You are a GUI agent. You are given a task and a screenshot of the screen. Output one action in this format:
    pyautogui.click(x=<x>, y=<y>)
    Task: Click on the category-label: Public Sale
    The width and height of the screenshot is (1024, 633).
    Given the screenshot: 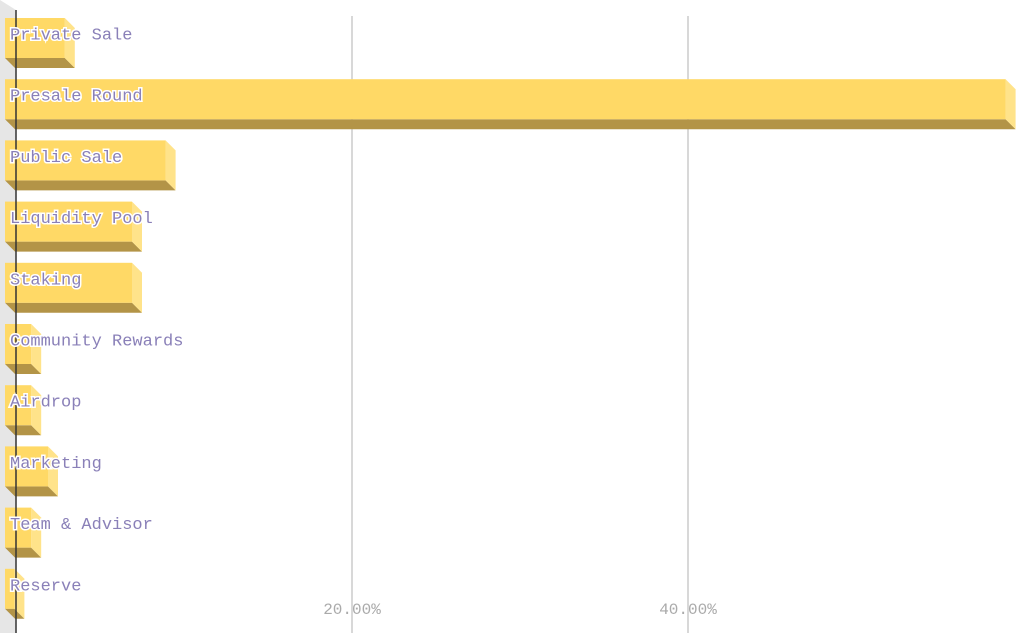 What is the action you would take?
    pyautogui.click(x=66, y=158)
    